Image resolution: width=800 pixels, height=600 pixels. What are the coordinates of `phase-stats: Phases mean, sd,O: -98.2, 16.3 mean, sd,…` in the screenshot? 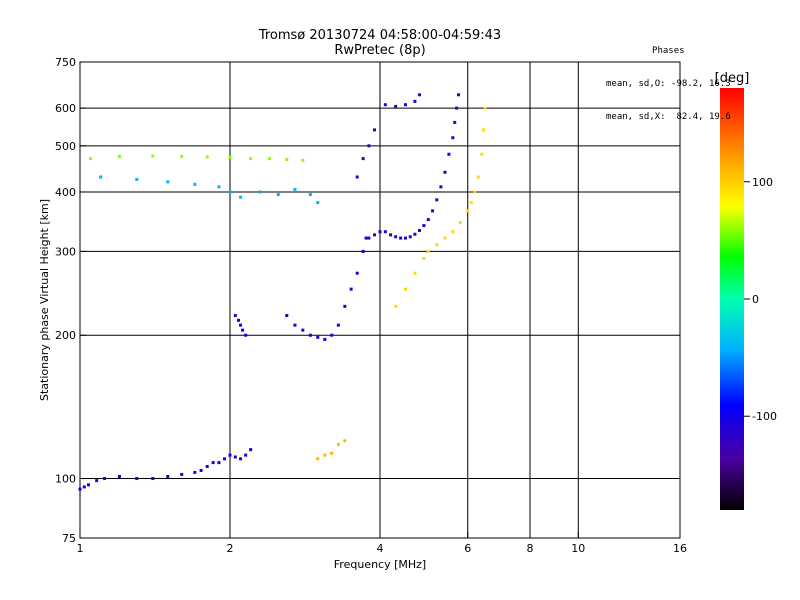 It's located at (668, 79).